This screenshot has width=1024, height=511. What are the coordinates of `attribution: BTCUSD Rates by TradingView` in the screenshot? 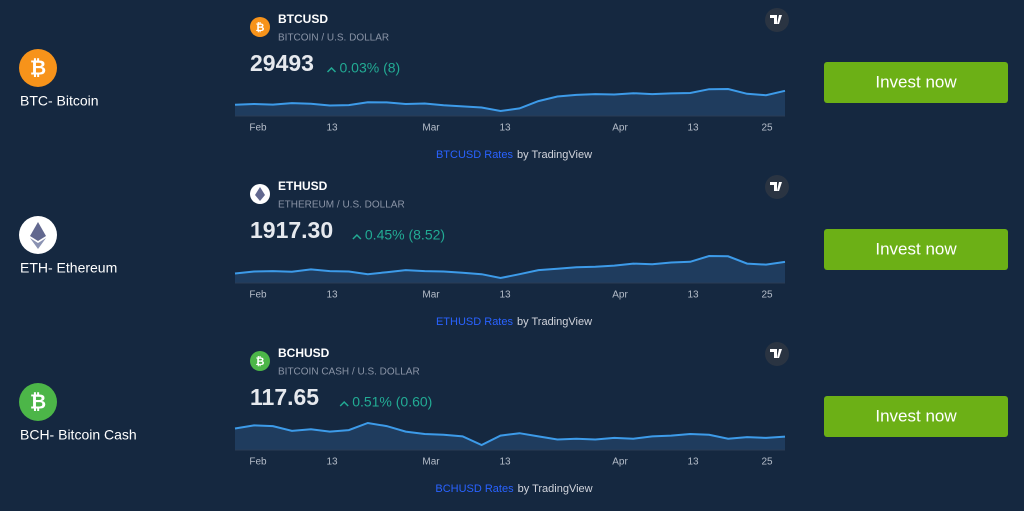 It's located at (514, 155).